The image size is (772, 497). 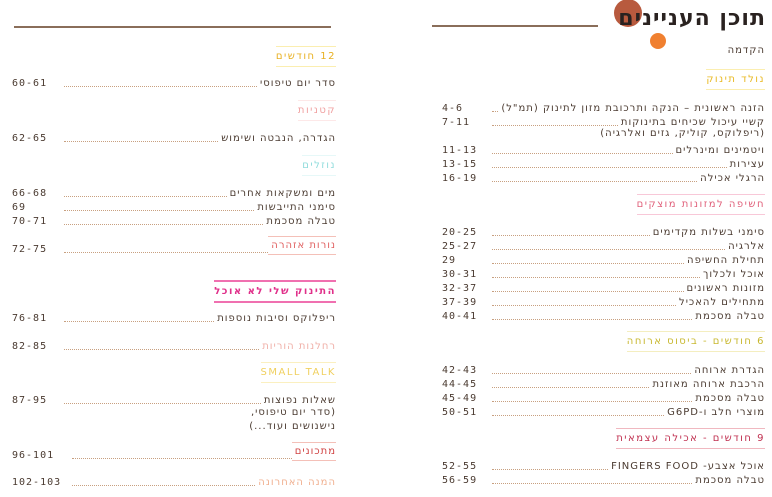 What do you see at coordinates (515, 26) in the screenshot?
I see `title-rule` at bounding box center [515, 26].